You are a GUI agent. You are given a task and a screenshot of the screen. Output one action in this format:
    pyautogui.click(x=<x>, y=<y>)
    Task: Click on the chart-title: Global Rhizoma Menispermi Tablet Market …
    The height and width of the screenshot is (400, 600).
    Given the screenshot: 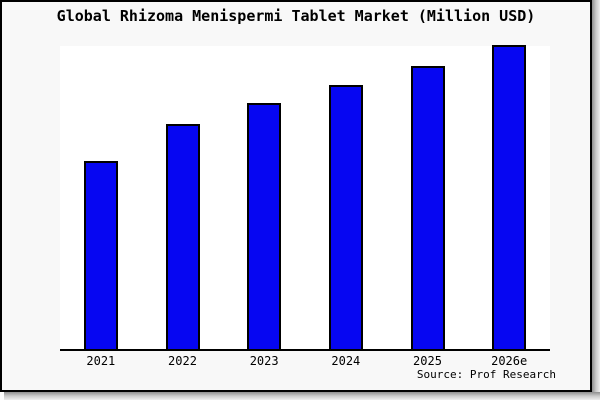 What is the action you would take?
    pyautogui.click(x=296, y=16)
    